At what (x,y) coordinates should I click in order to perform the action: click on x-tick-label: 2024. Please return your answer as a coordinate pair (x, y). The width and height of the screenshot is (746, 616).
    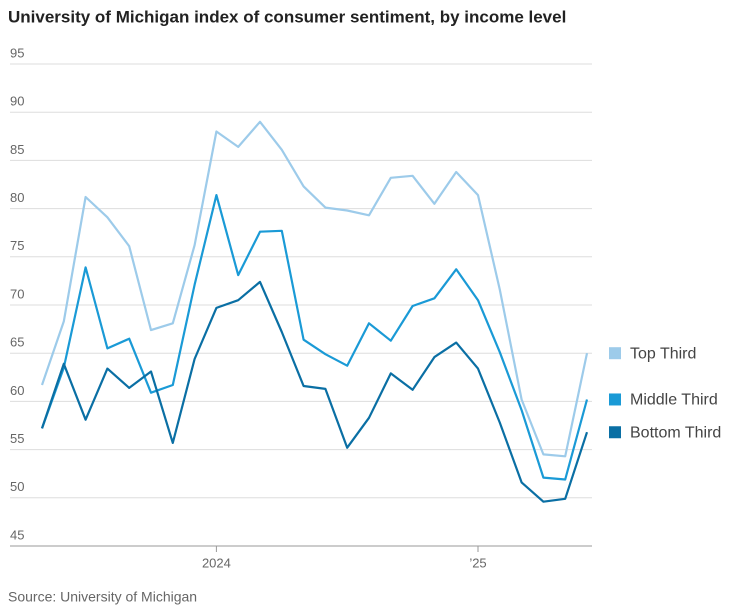
    Looking at the image, I should click on (216, 562).